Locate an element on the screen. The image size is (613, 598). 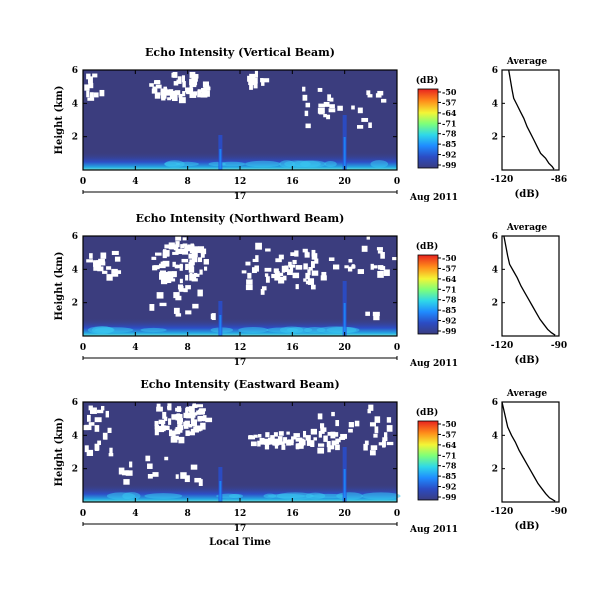
colorbar-tick-label: -50 is located at coordinates (449, 92).